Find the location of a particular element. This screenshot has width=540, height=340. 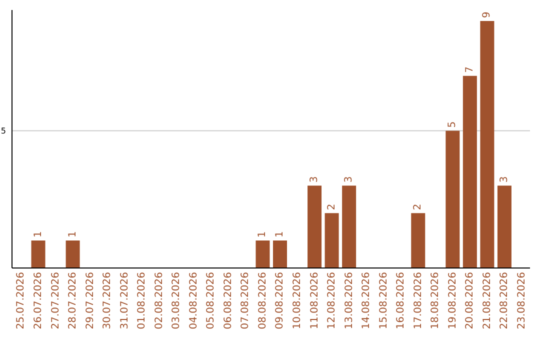

x-tick-label: 04.08.2026 is located at coordinates (194, 301).